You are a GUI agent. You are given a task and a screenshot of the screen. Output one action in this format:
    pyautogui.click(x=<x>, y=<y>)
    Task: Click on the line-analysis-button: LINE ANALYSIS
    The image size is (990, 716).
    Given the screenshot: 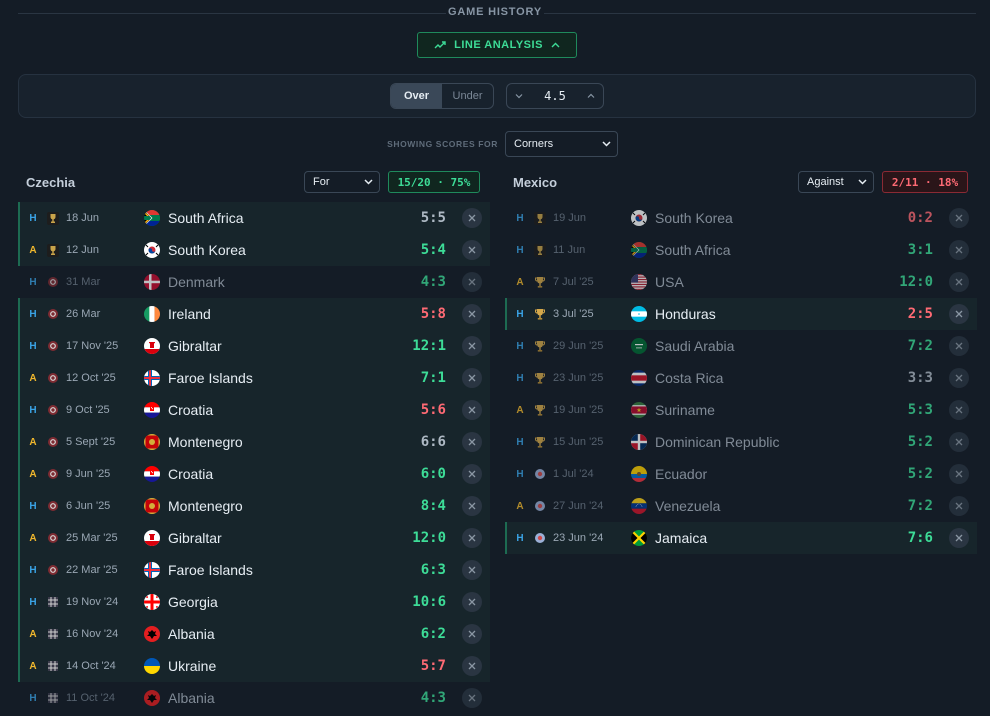 What is the action you would take?
    pyautogui.click(x=497, y=45)
    